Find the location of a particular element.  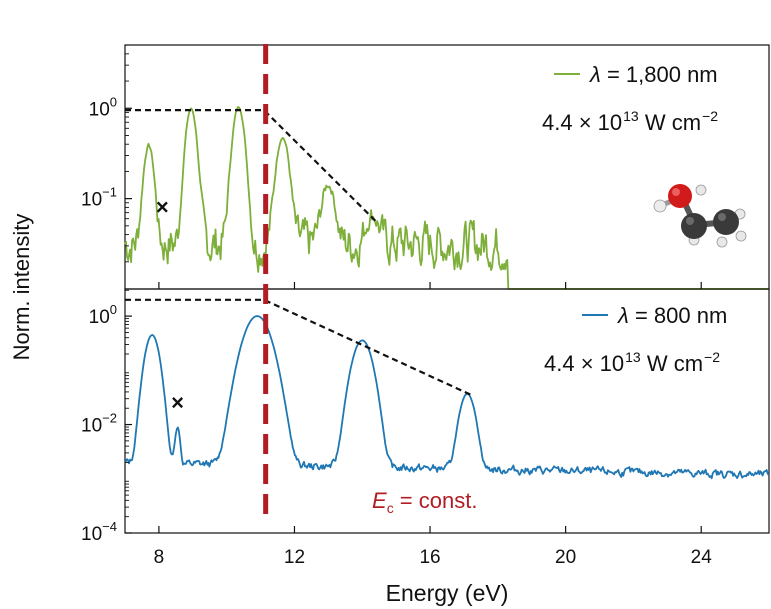

ethanol-molecule-icon is located at coordinates (700, 216).